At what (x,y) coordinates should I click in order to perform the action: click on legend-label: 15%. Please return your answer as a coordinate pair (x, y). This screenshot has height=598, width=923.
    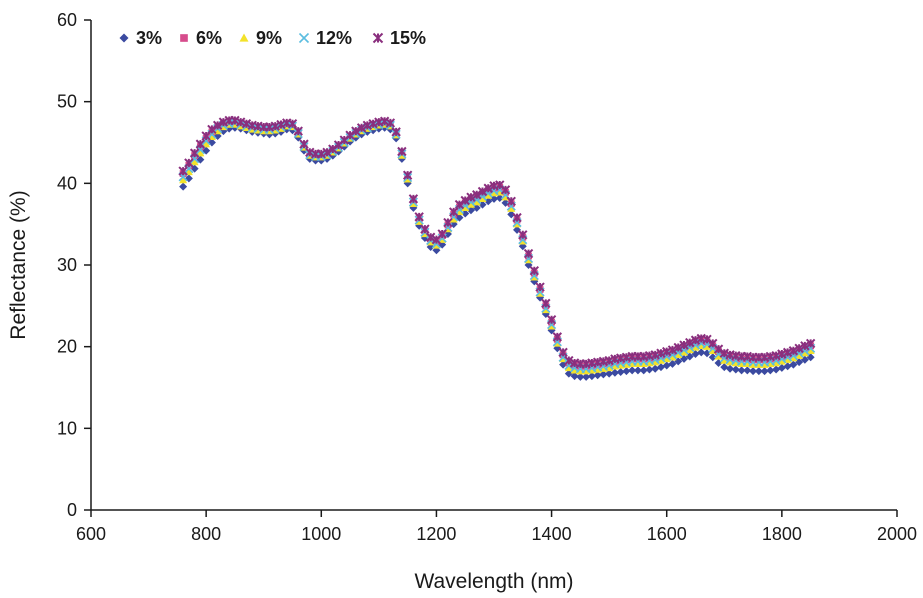
    Looking at the image, I should click on (408, 38).